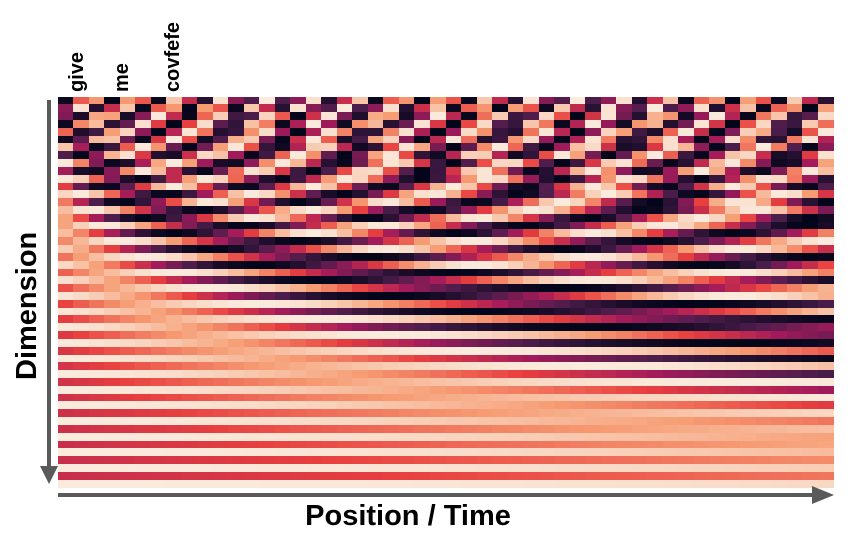 The height and width of the screenshot is (537, 856). I want to click on y-axis-label: Dimension, so click(27, 305).